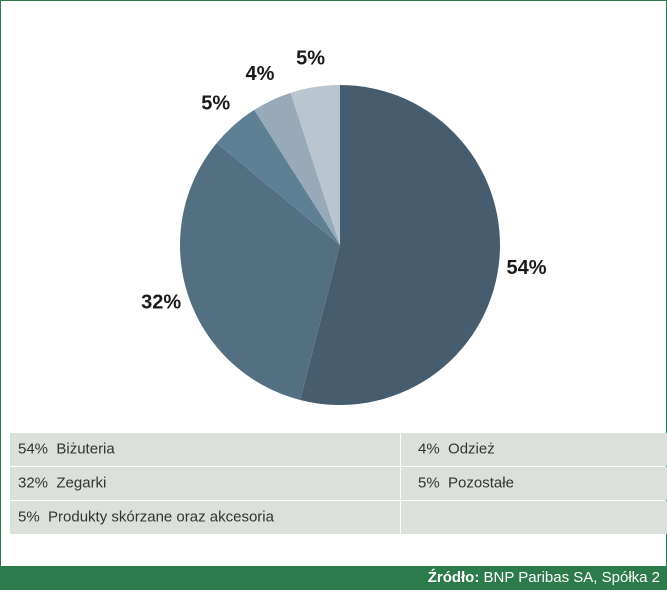 The image size is (667, 595). I want to click on legend-label: Odzież, so click(471, 448).